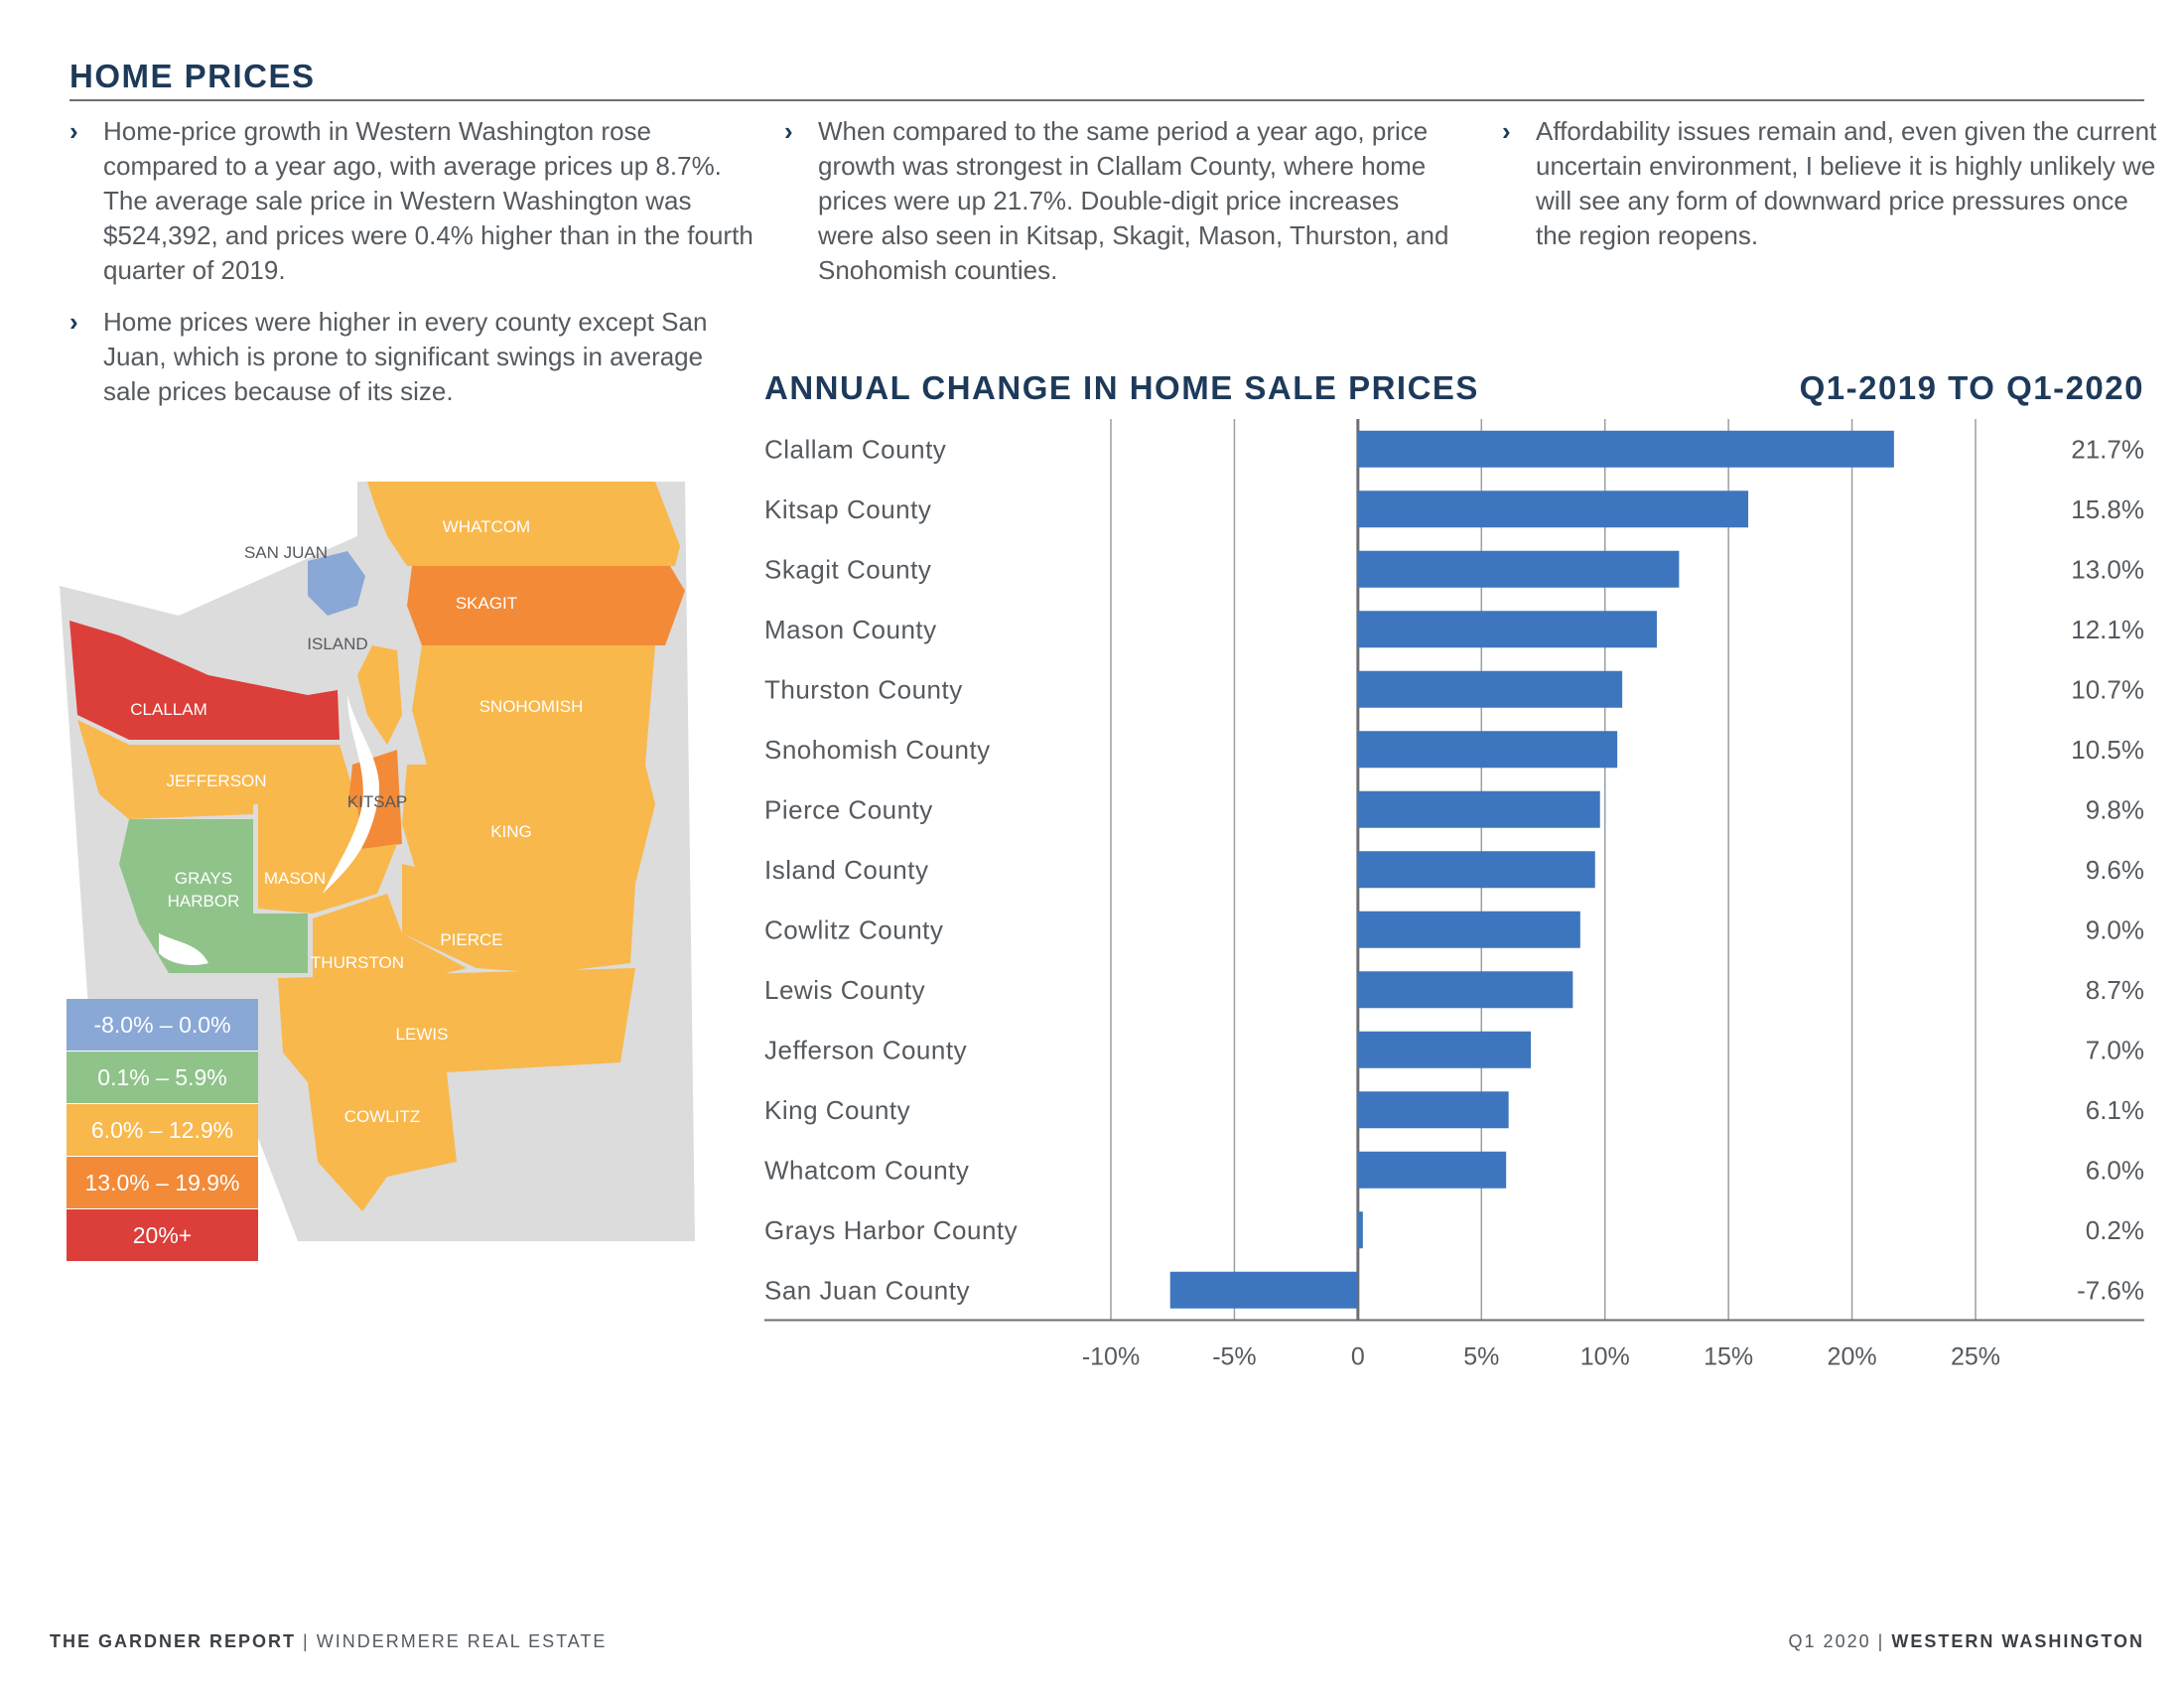  Describe the element at coordinates (2110, 1290) in the screenshot. I see `value-label: -7.6%` at that location.